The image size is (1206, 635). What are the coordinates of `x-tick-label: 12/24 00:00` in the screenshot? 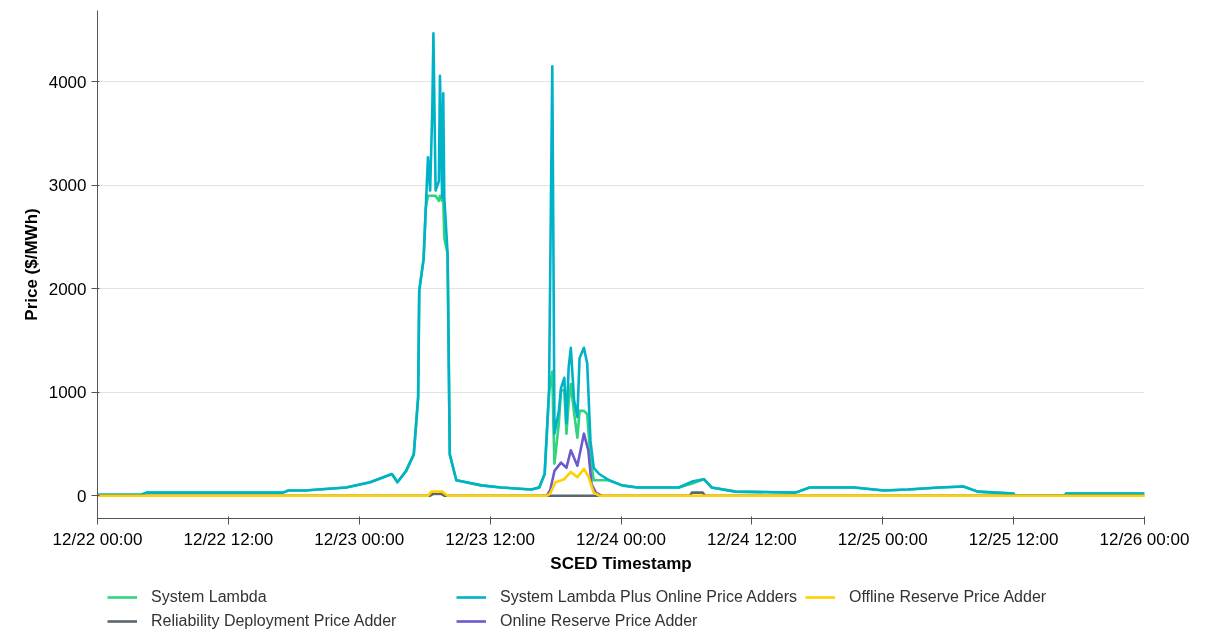 It's located at (621, 539).